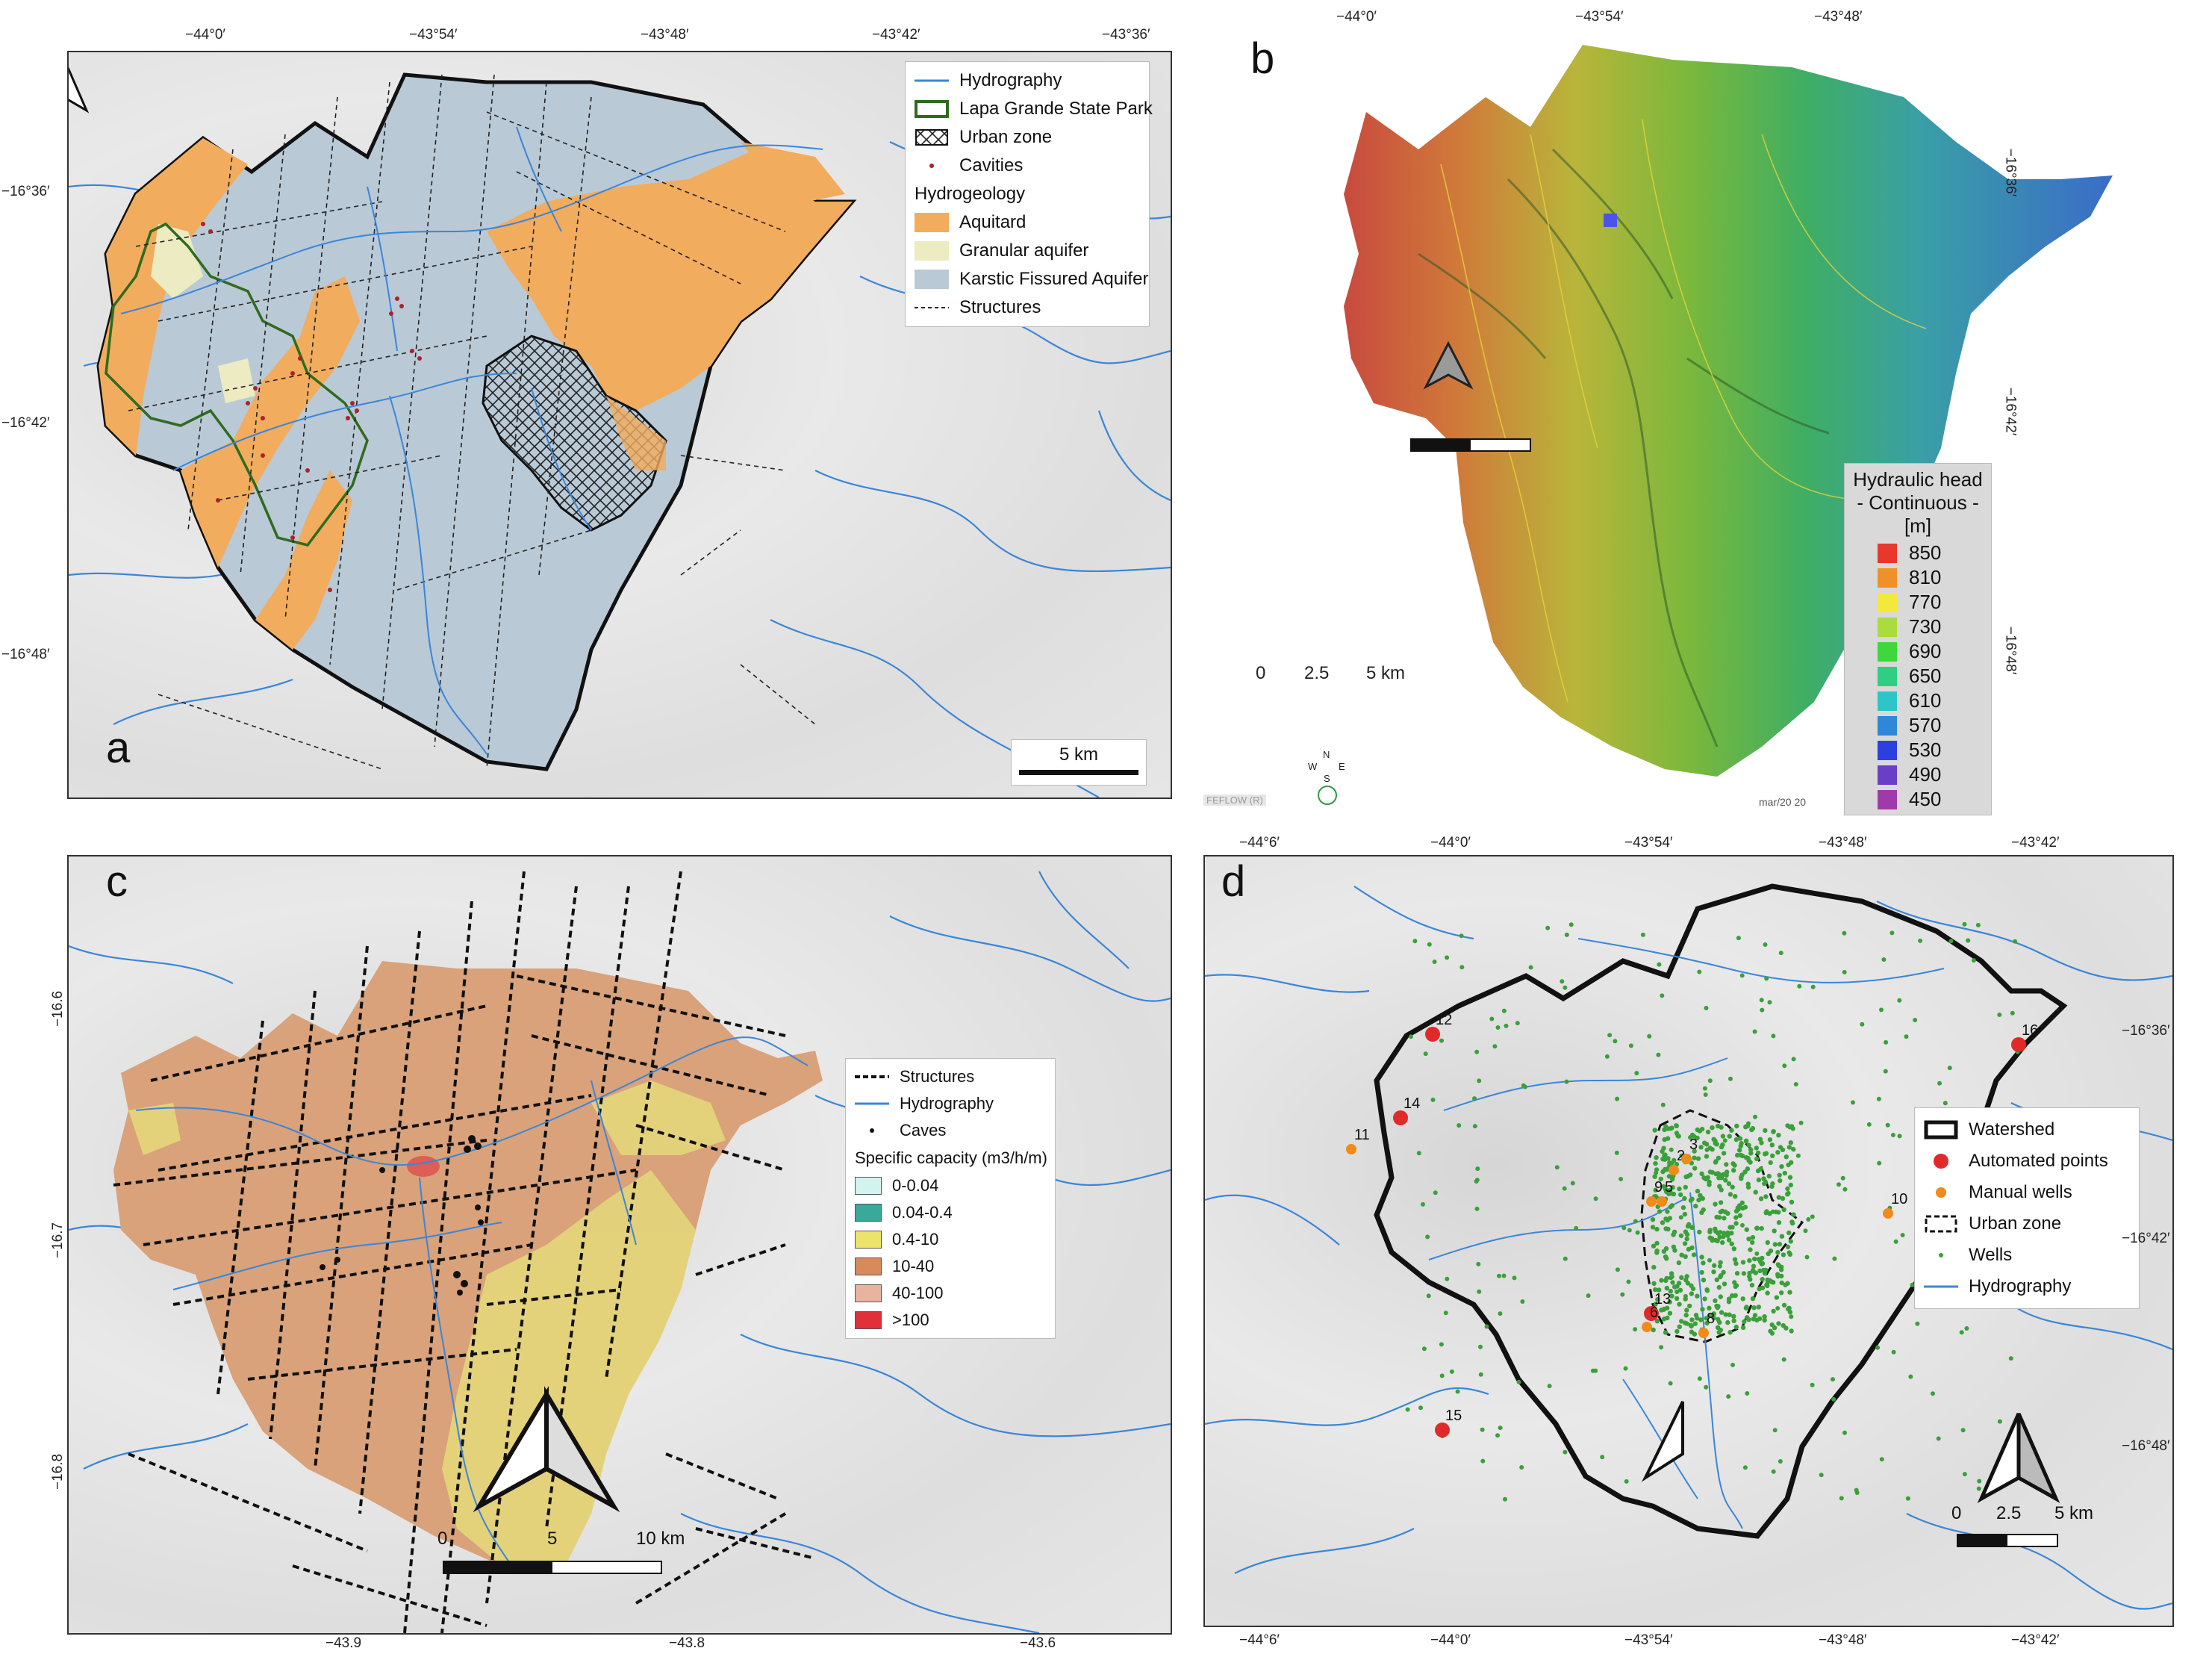 This screenshot has width=2212, height=1654. Describe the element at coordinates (1342, 766) in the screenshot. I see `panel-b-compass-e: E` at that location.